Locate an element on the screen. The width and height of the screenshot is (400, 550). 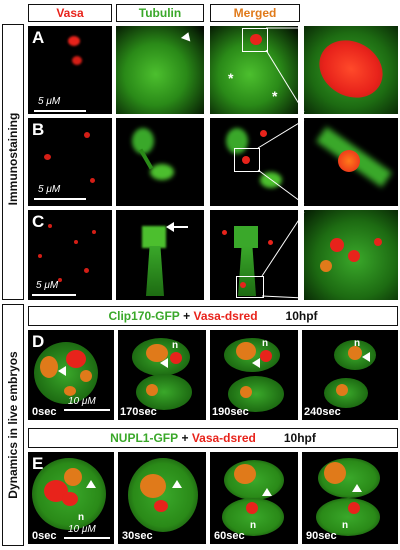
panel-e-0: n E 0sec 10 μM is located at coordinates (71, 498).